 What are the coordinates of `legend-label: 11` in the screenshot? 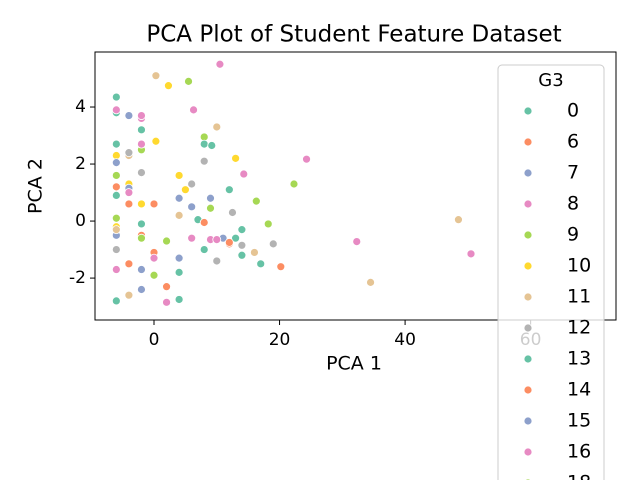 It's located at (579, 297).